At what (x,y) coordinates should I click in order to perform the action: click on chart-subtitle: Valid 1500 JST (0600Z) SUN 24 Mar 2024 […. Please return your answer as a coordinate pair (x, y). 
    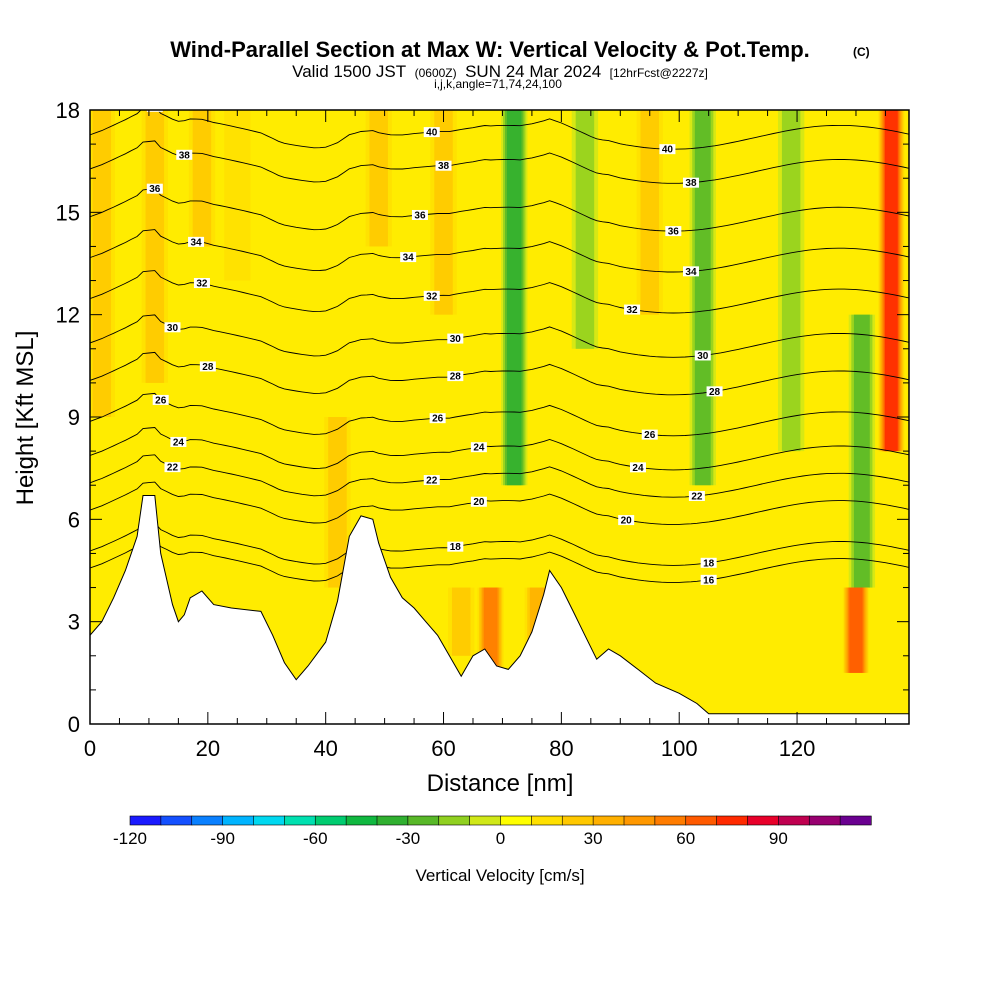
    Looking at the image, I should click on (500, 71).